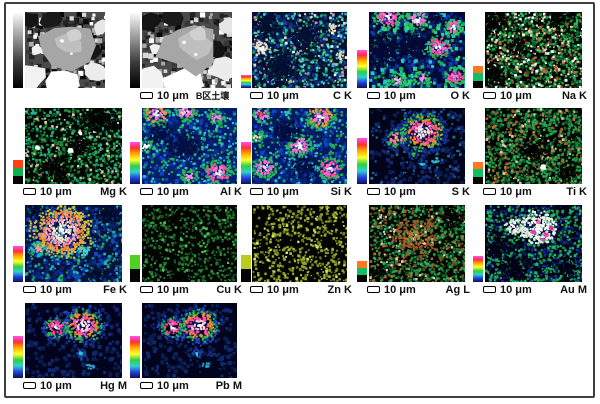 This screenshot has width=600, height=404. What do you see at coordinates (342, 95) in the screenshot?
I see `element-label: C K` at bounding box center [342, 95].